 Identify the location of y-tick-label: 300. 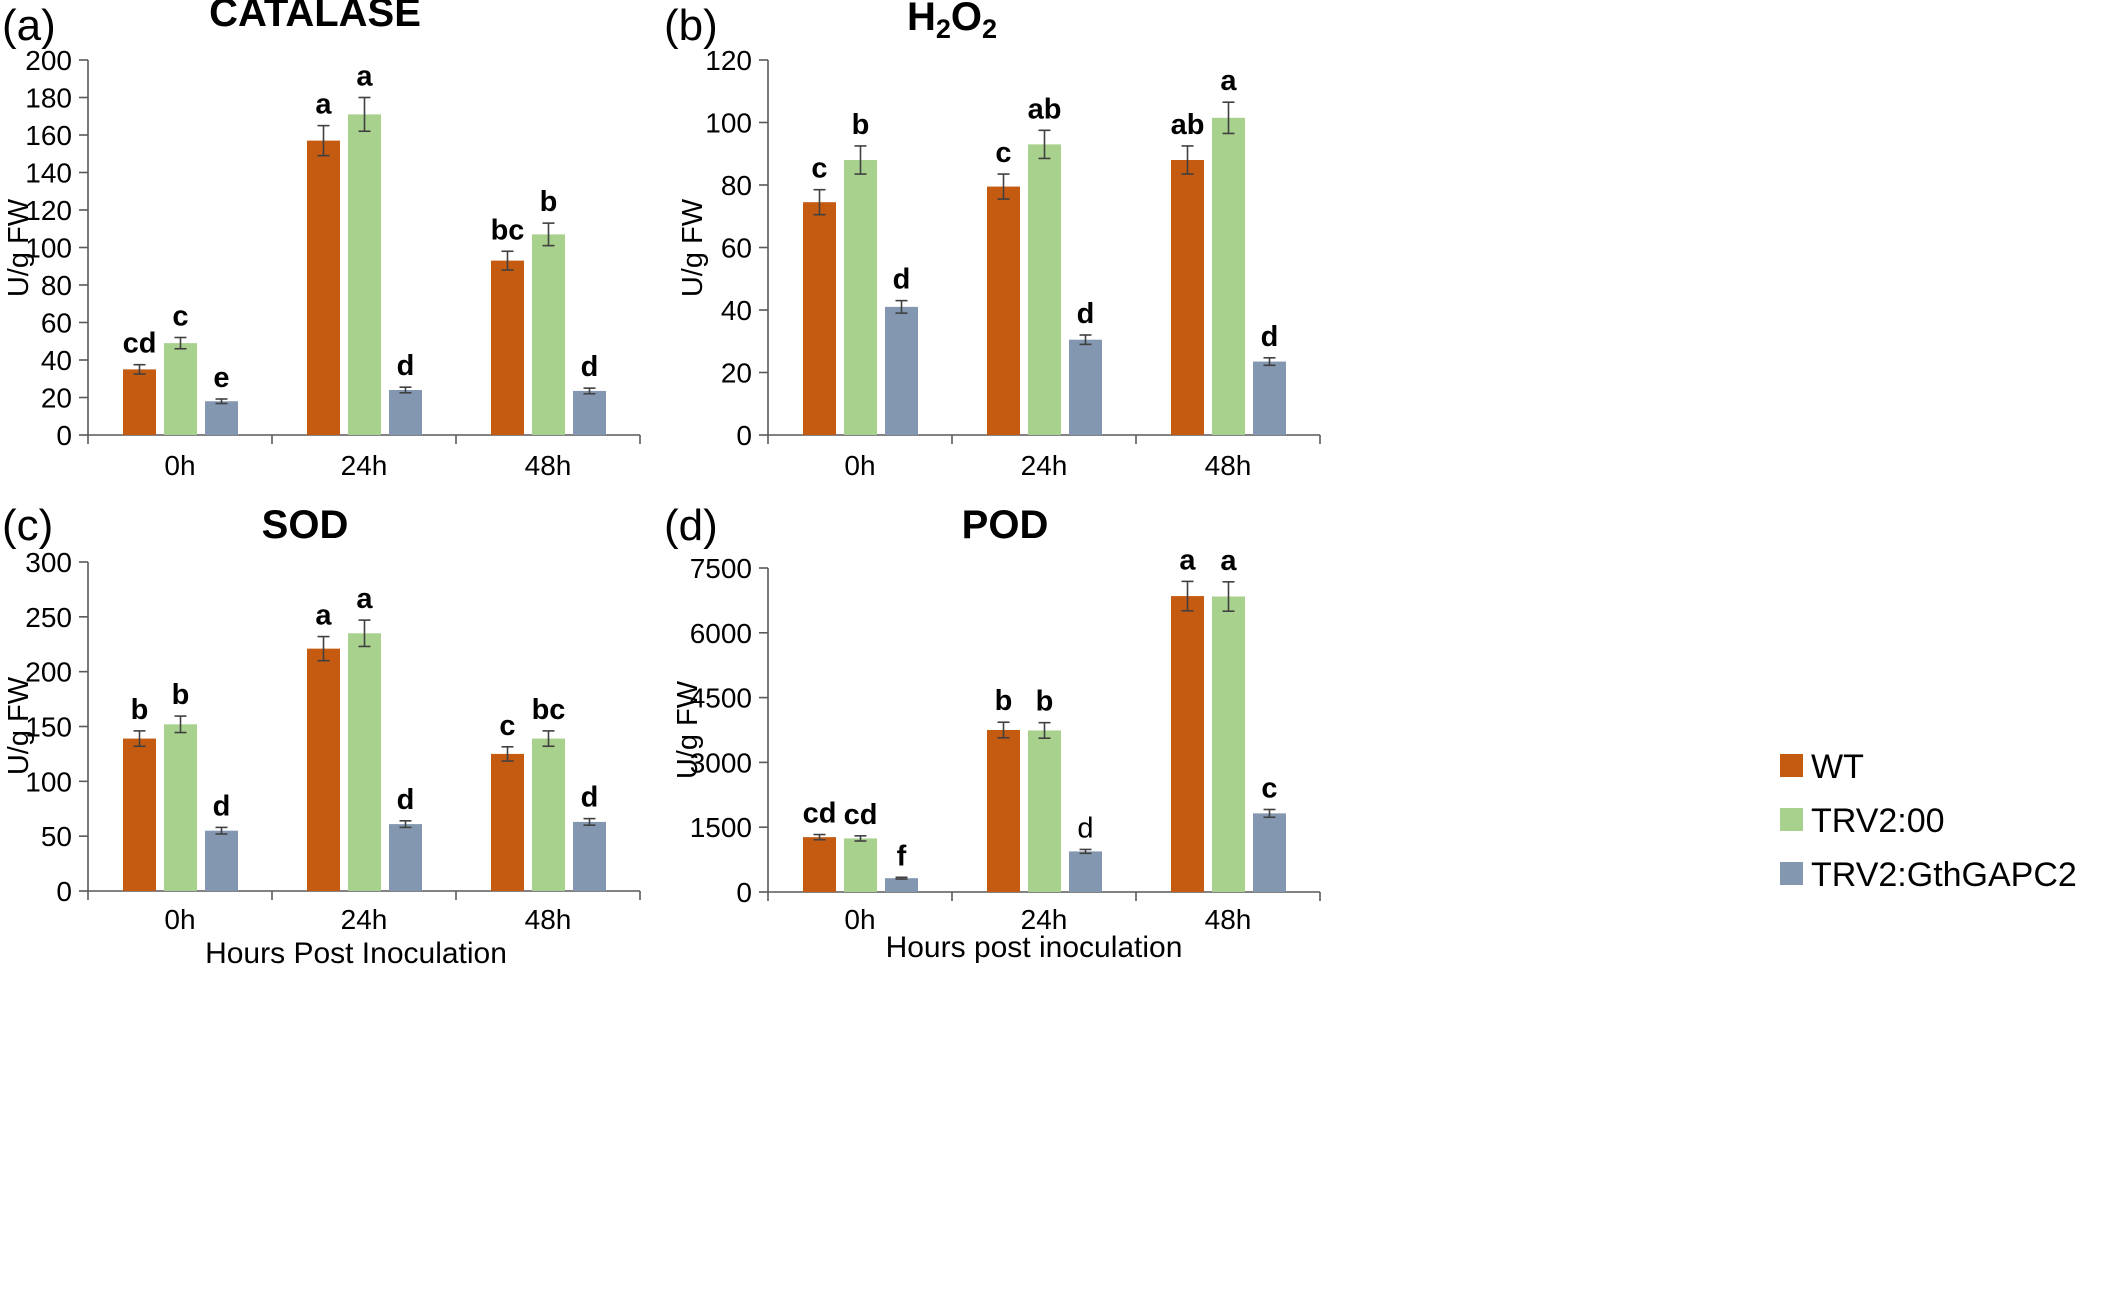
(48, 562).